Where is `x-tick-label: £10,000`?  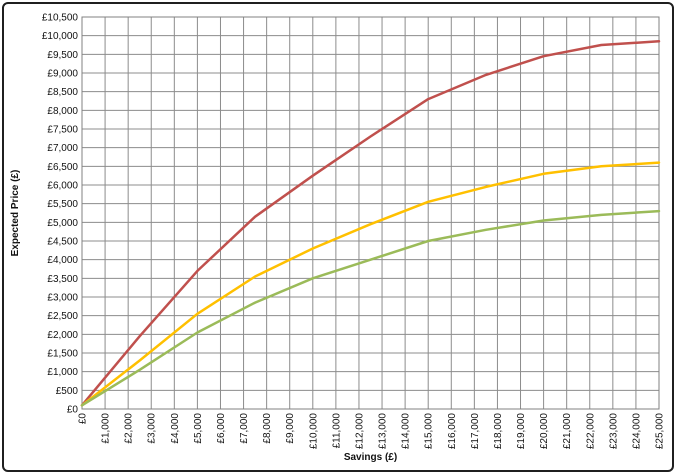
x-tick-label: £10,000 is located at coordinates (313, 431).